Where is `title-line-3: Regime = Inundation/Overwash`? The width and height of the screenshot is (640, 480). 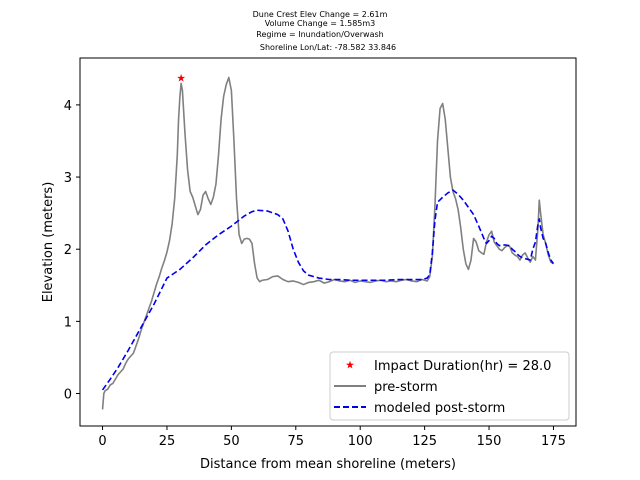 title-line-3: Regime = Inundation/Overwash is located at coordinates (319, 34).